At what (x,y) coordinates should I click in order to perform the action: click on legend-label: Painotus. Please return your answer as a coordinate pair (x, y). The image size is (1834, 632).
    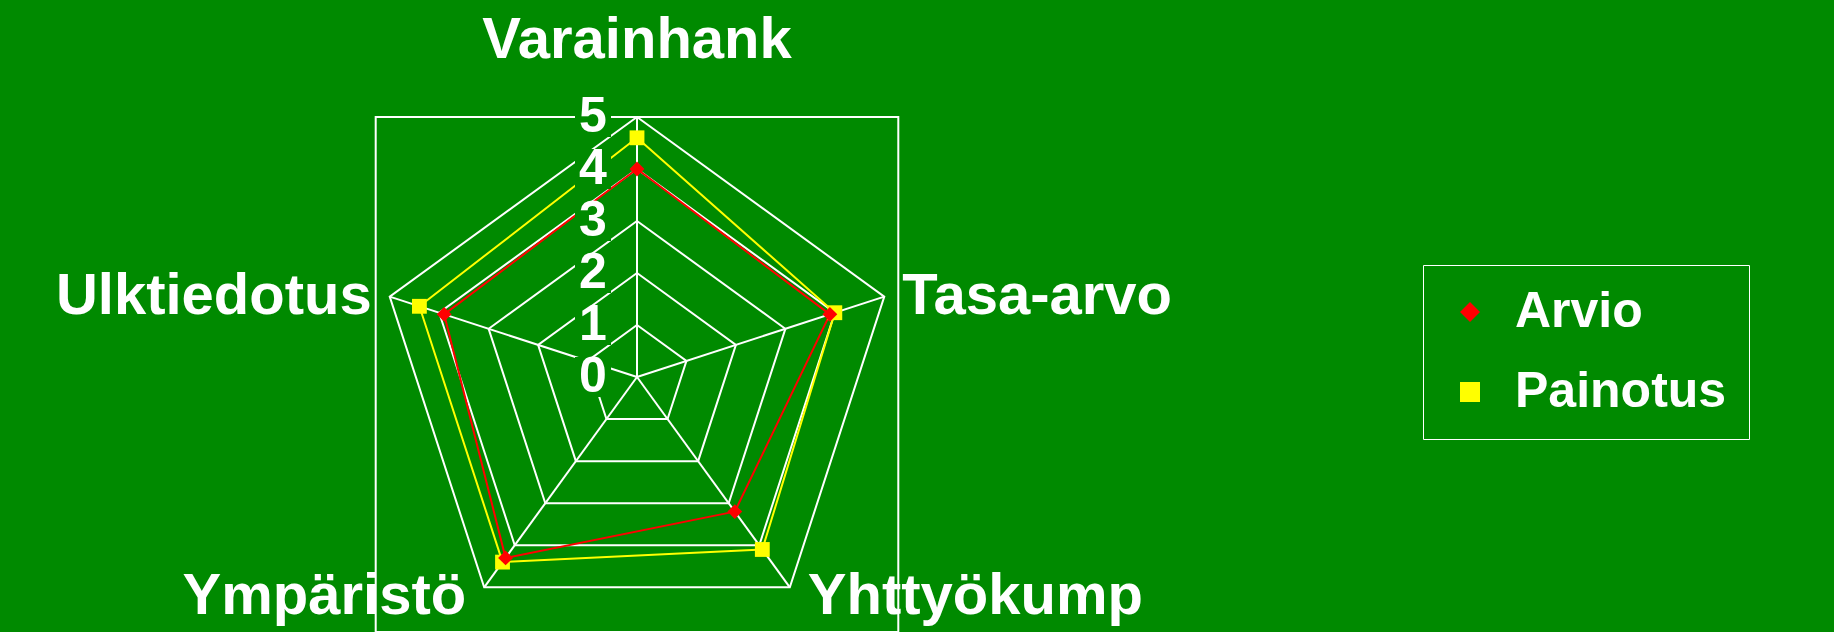
    Looking at the image, I should click on (1621, 390).